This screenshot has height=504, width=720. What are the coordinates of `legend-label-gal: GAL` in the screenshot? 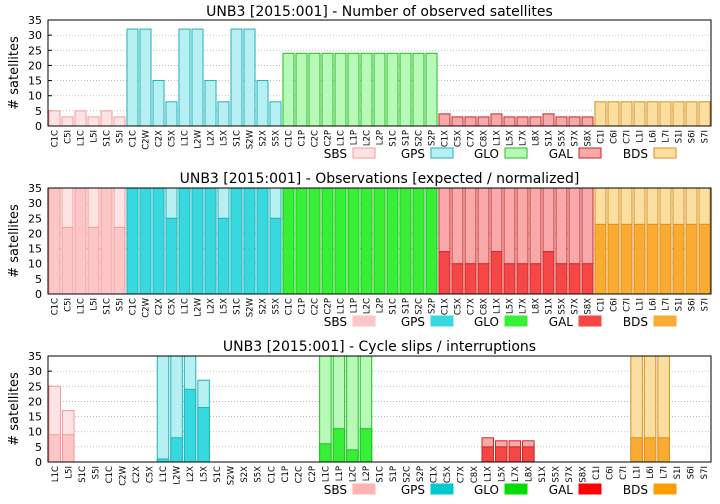 It's located at (561, 154).